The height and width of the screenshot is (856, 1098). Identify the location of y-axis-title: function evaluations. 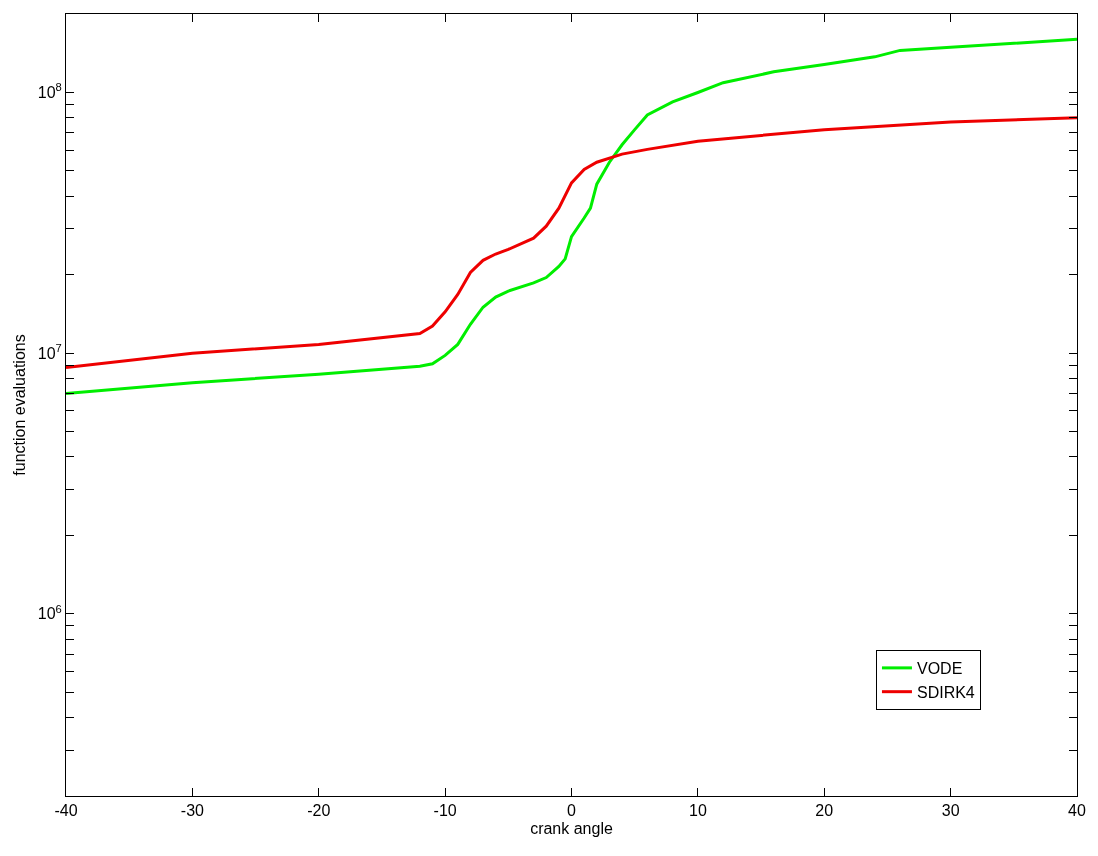
(19, 405).